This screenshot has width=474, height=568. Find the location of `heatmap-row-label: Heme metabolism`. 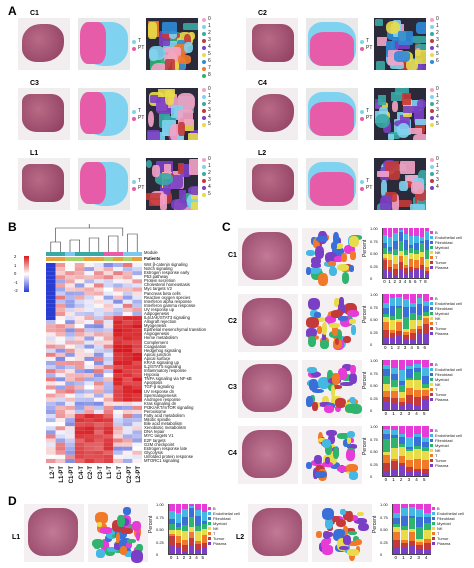

heatmap-row-label: Heme metabolism is located at coordinates (161, 338).